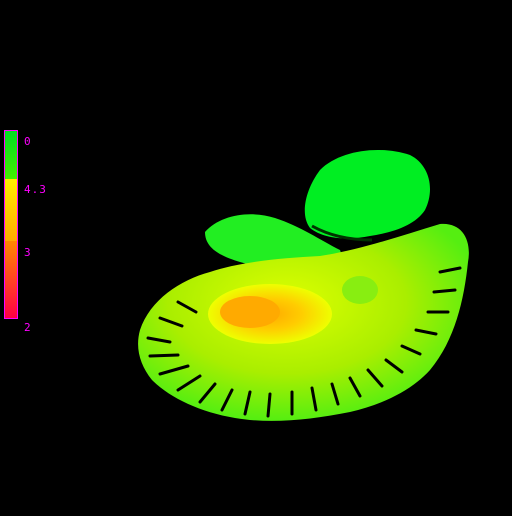  What do you see at coordinates (11, 279) in the screenshot?
I see `colorbar-segment-red` at bounding box center [11, 279].